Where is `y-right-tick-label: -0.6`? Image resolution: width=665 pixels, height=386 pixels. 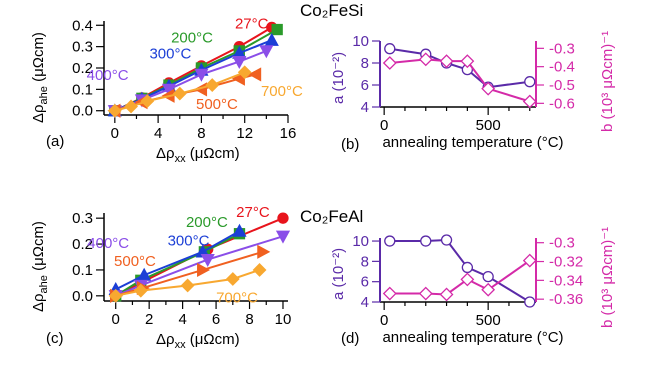
y-right-tick-label: -0.6 is located at coordinates (562, 103).